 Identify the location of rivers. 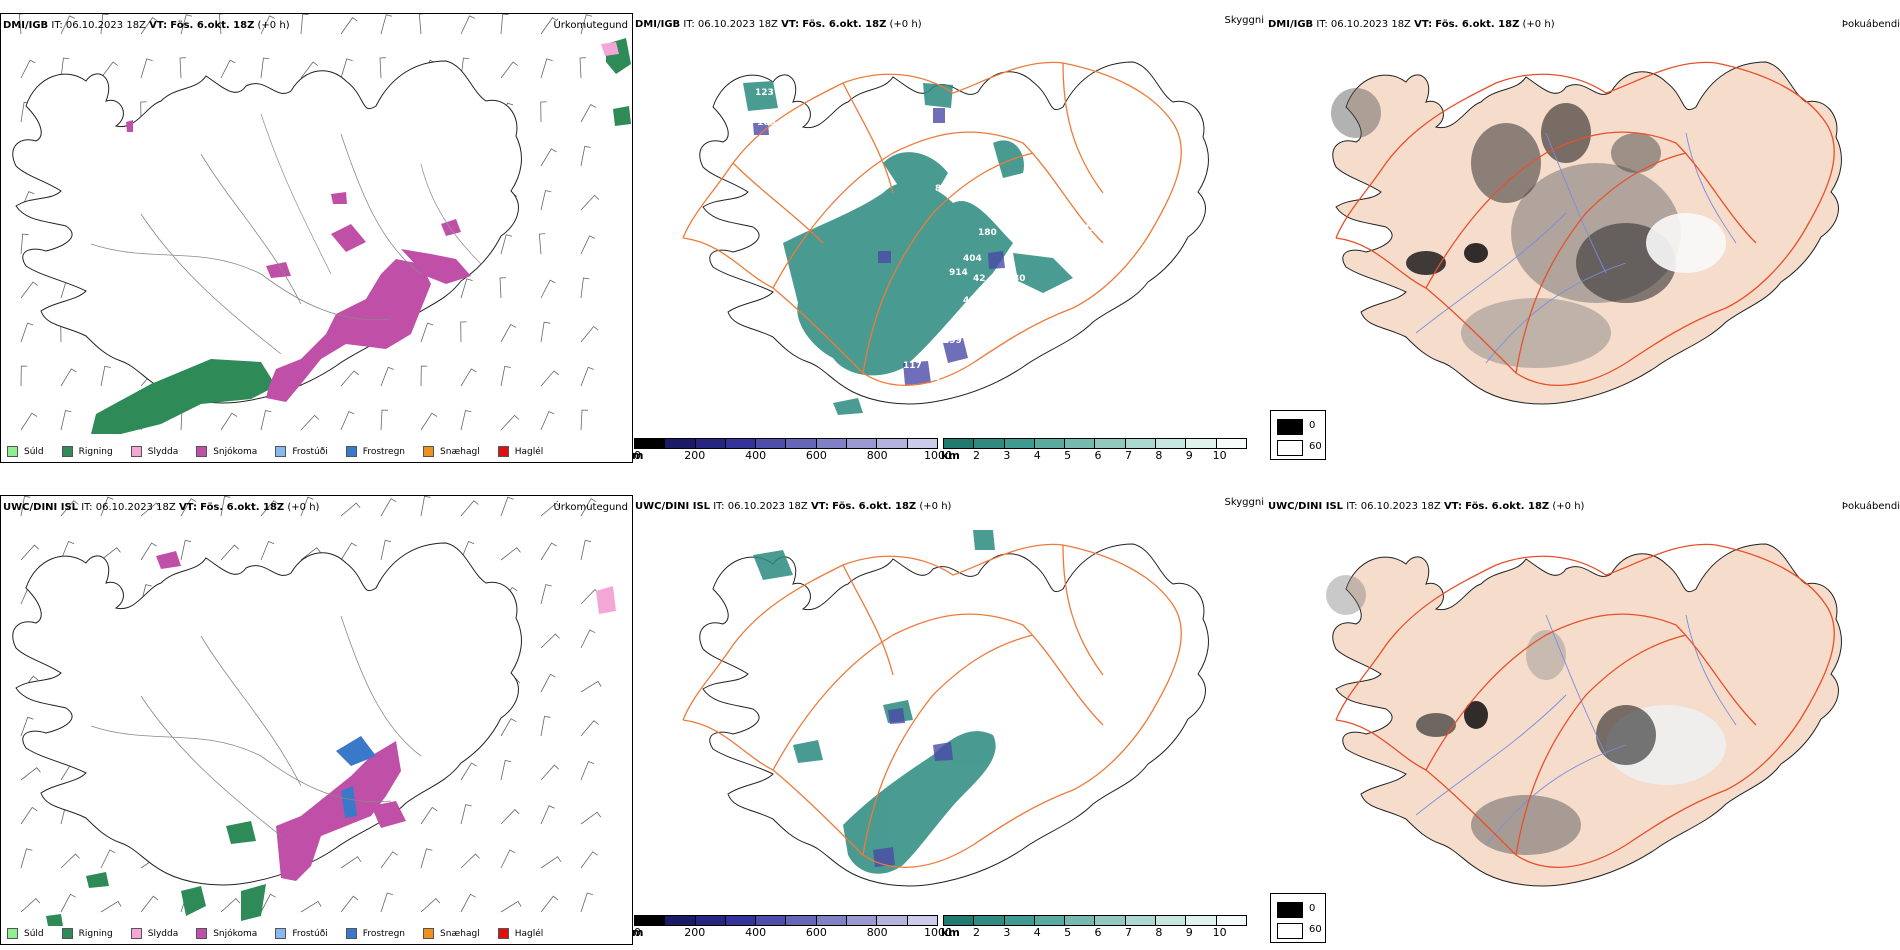
(1576, 248).